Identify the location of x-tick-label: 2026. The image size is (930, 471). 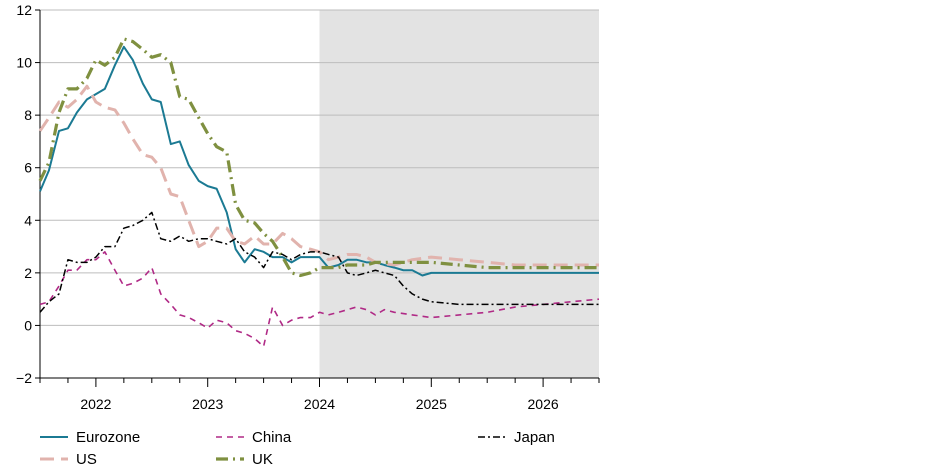
(543, 404).